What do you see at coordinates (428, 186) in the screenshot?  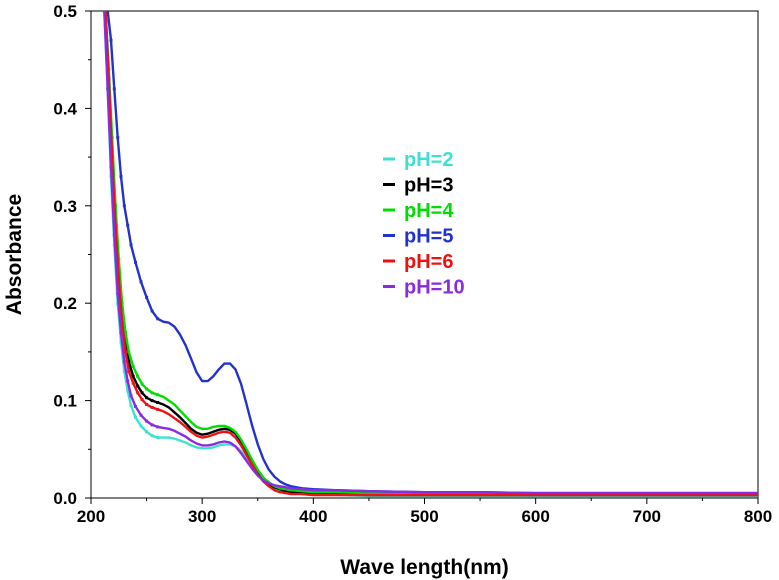 I see `legend-label: pH=3` at bounding box center [428, 186].